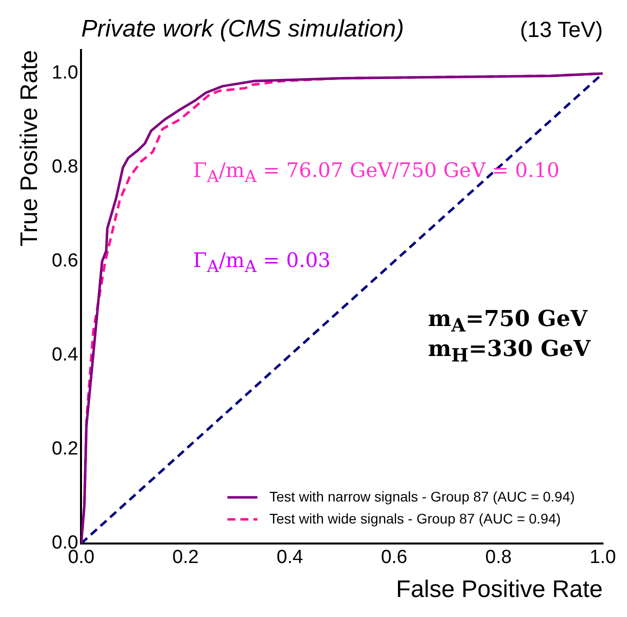  What do you see at coordinates (65, 167) in the screenshot?
I see `y-tick-label: 0.8` at bounding box center [65, 167].